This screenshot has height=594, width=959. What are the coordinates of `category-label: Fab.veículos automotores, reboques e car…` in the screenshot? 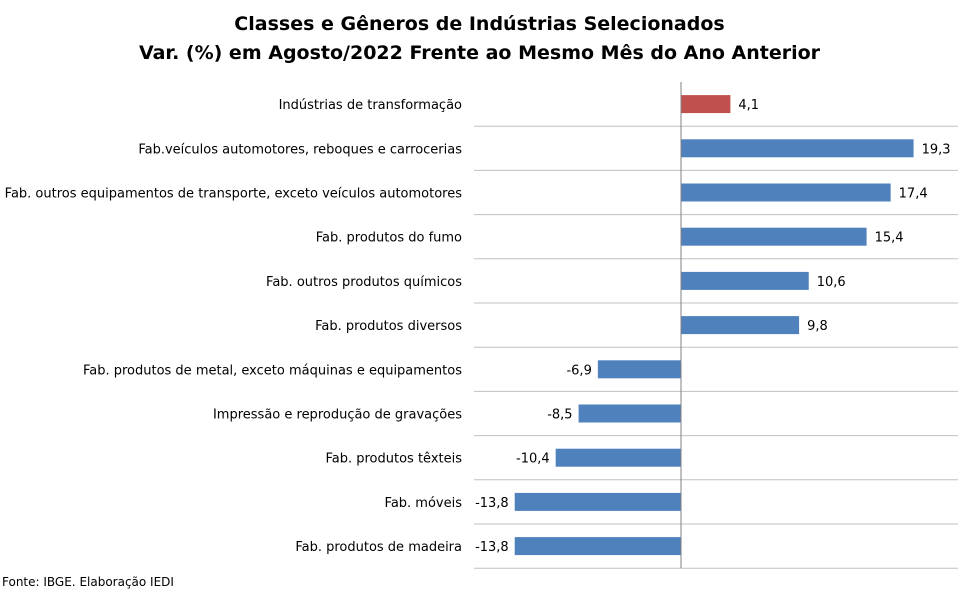 It's located at (300, 149).